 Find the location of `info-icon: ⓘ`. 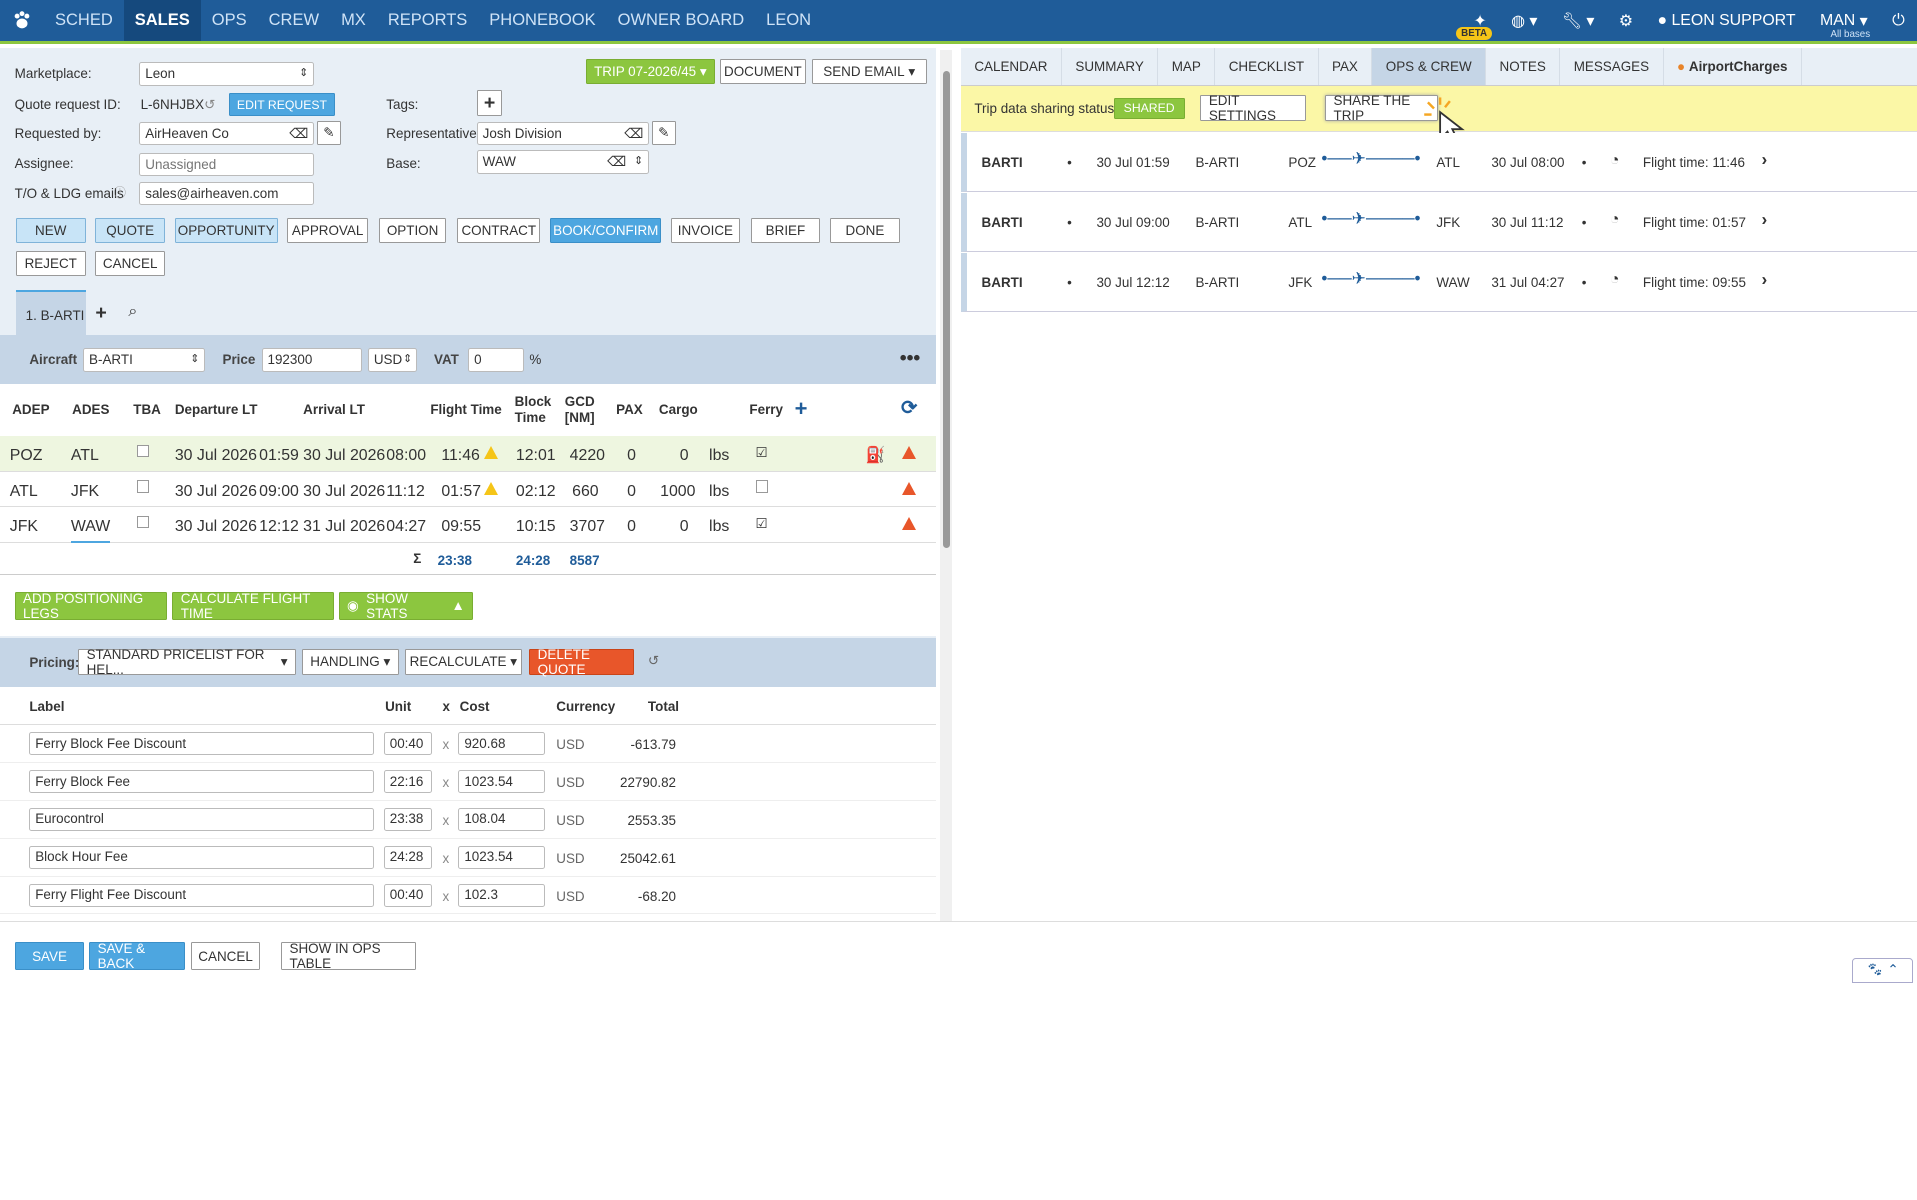

info-icon: ⓘ is located at coordinates (119, 193).